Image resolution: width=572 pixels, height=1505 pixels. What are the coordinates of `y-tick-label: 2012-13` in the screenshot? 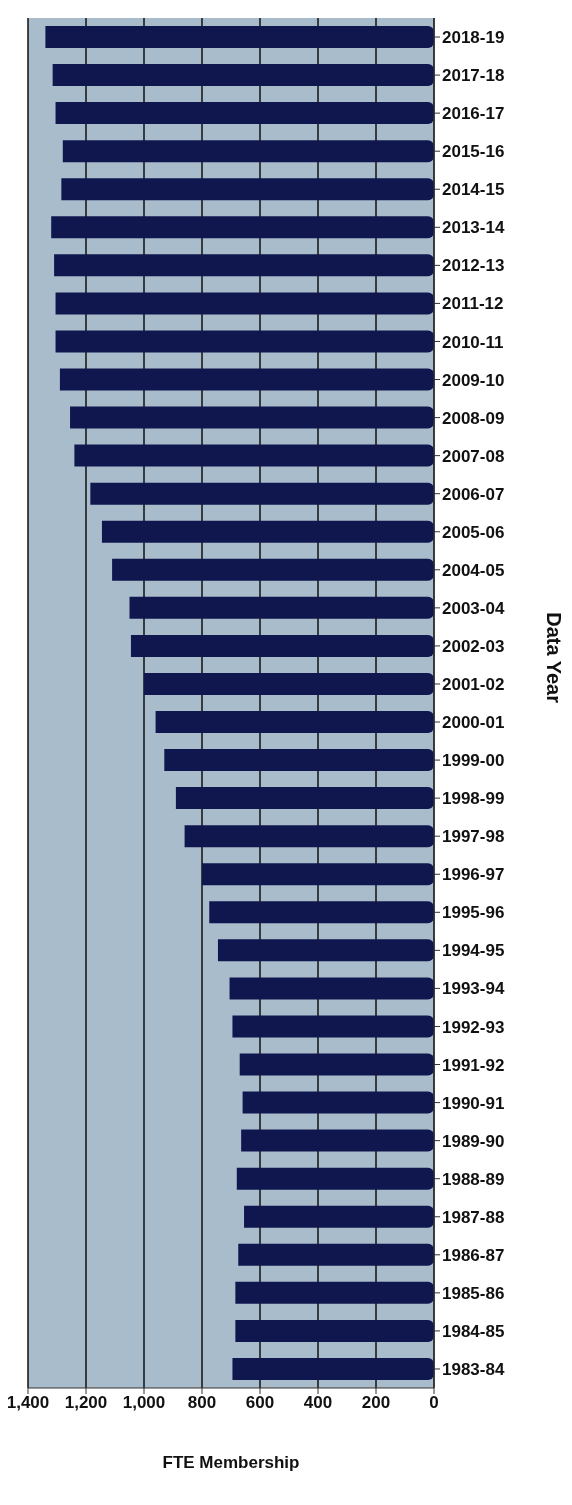 It's located at (473, 266).